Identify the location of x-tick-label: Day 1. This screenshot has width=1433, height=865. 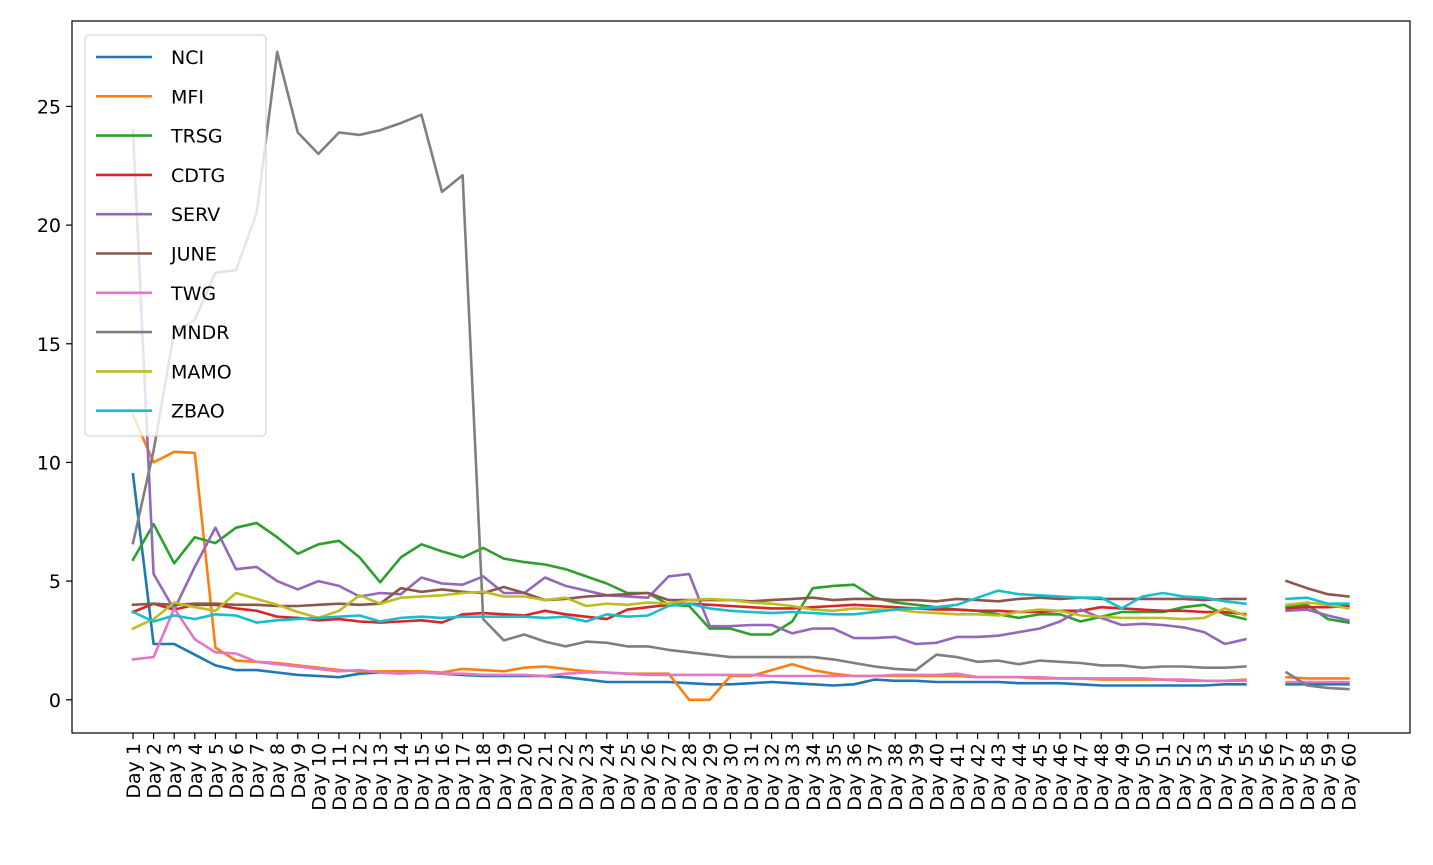
(134, 771).